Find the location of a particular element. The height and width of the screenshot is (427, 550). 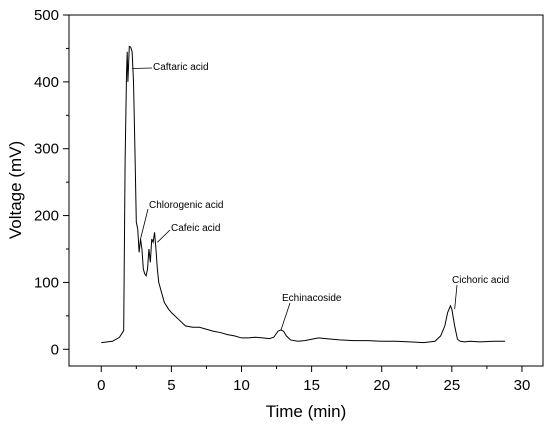

peak-label: Cichoric acid is located at coordinates (480, 280).